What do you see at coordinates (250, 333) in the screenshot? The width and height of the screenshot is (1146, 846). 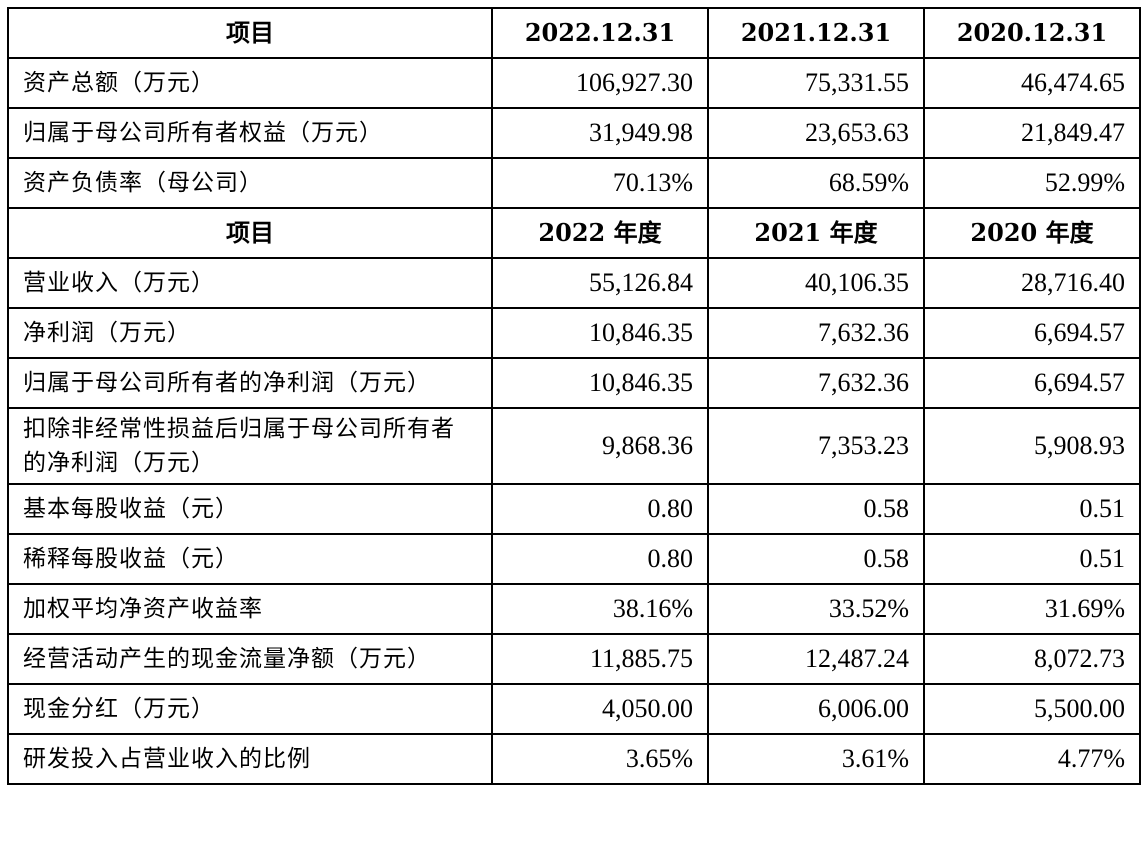 I see `row-label: 净利润（万元）` at bounding box center [250, 333].